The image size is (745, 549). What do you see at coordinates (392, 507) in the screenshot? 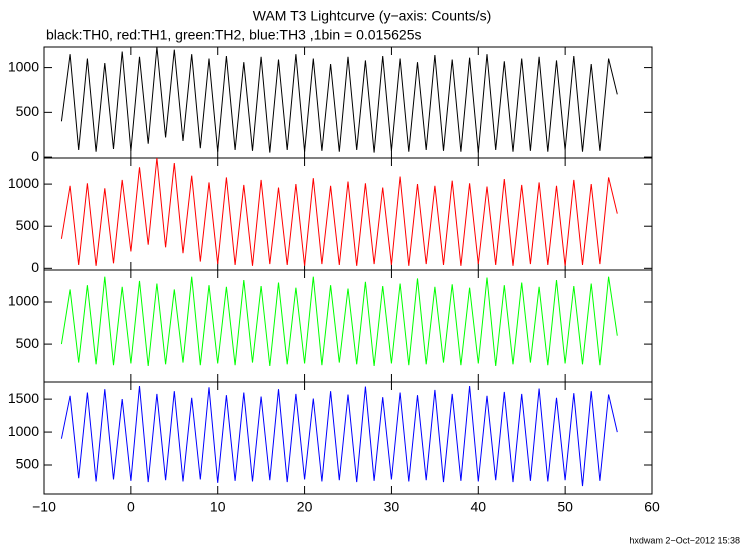
I see `x-tick-label: 30` at bounding box center [392, 507].